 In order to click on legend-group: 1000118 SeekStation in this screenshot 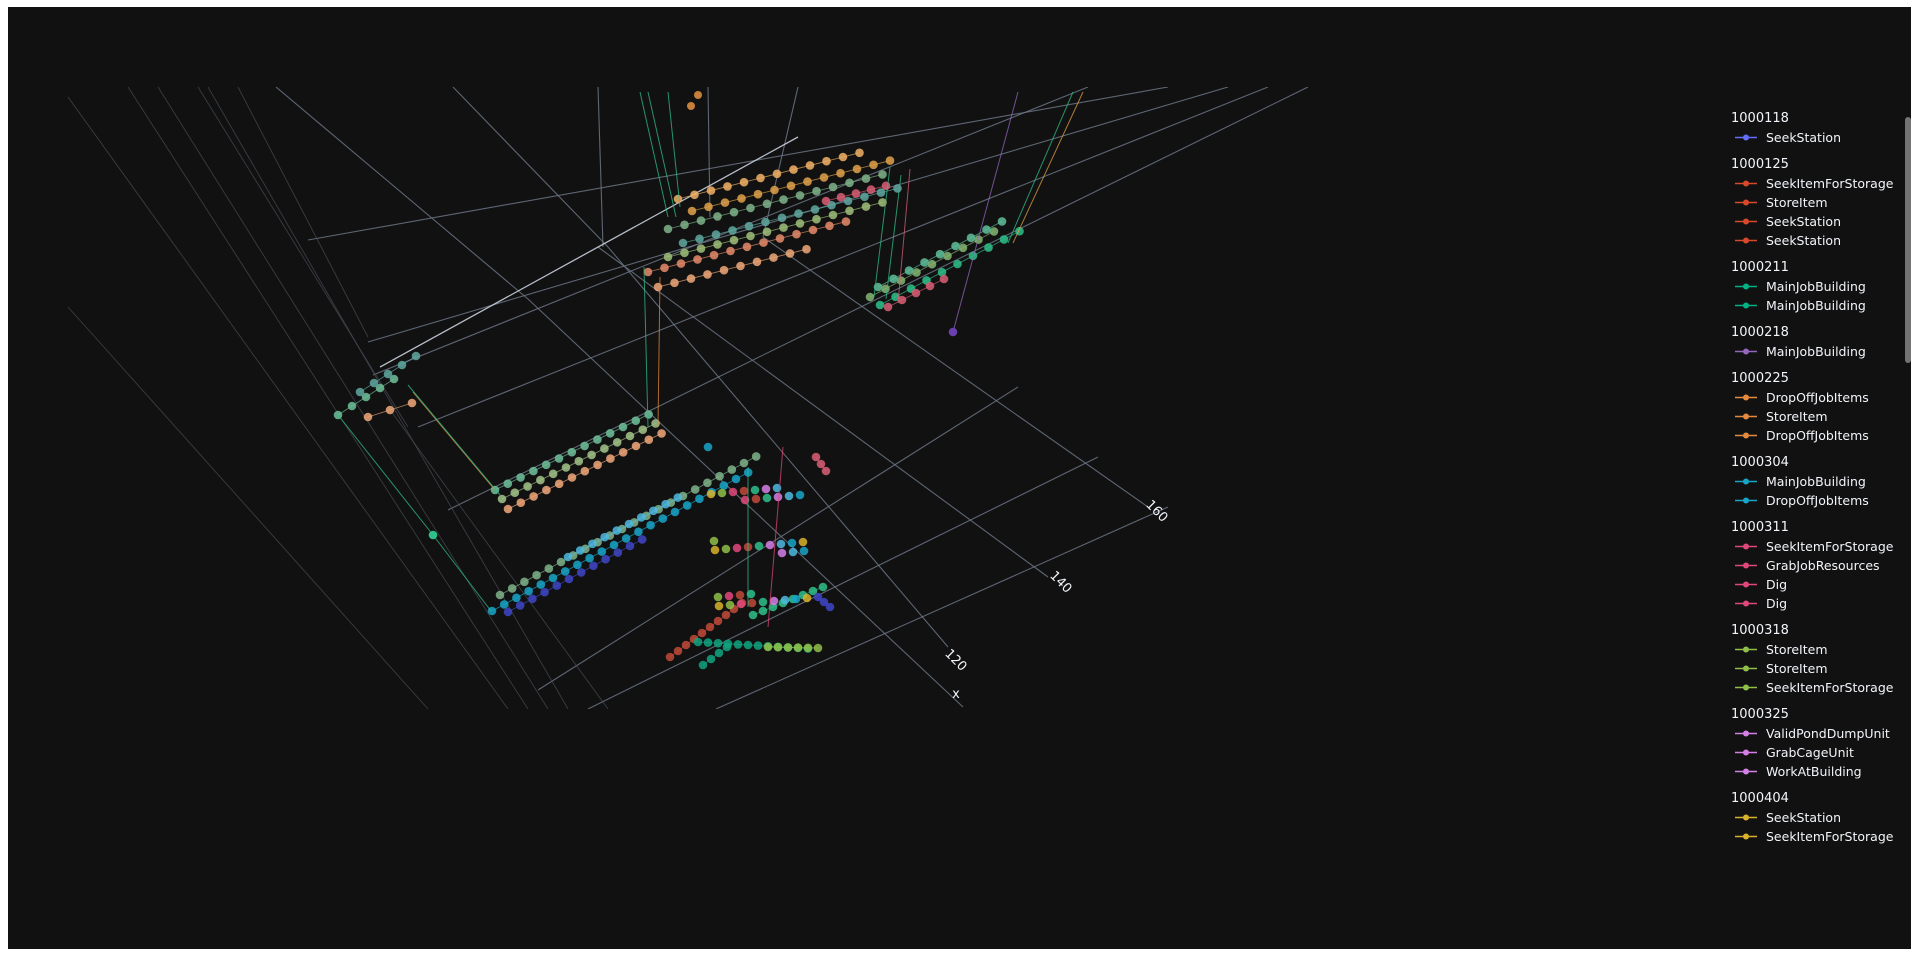, I will do `click(1818, 128)`.